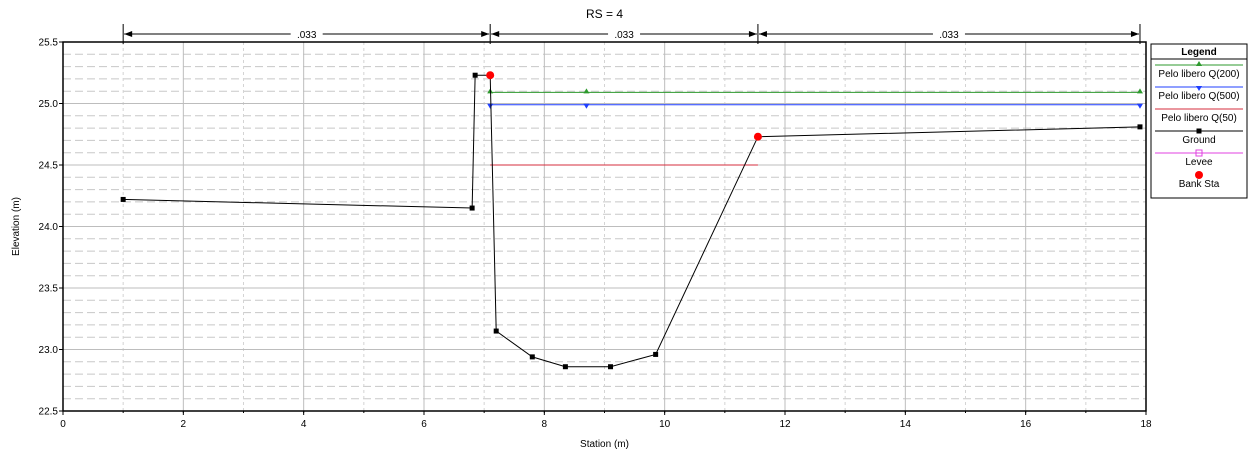  I want to click on x-tick-label: 16, so click(1026, 424).